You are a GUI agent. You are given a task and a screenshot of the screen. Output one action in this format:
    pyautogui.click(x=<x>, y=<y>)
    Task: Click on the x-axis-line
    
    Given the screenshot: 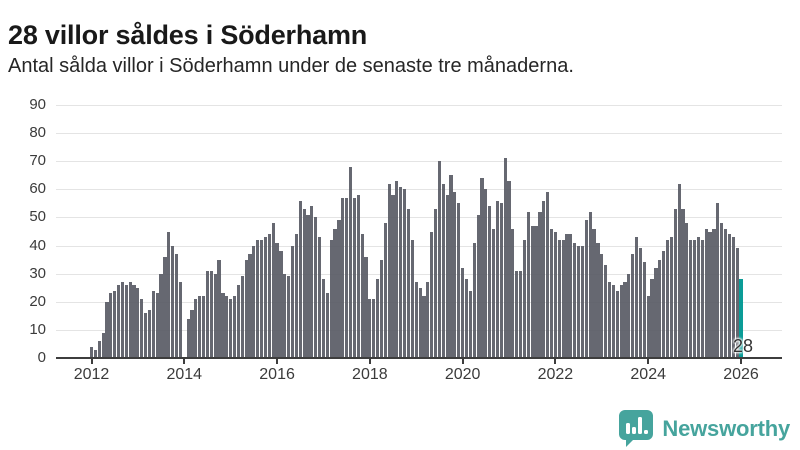 What is the action you would take?
    pyautogui.click(x=419, y=358)
    